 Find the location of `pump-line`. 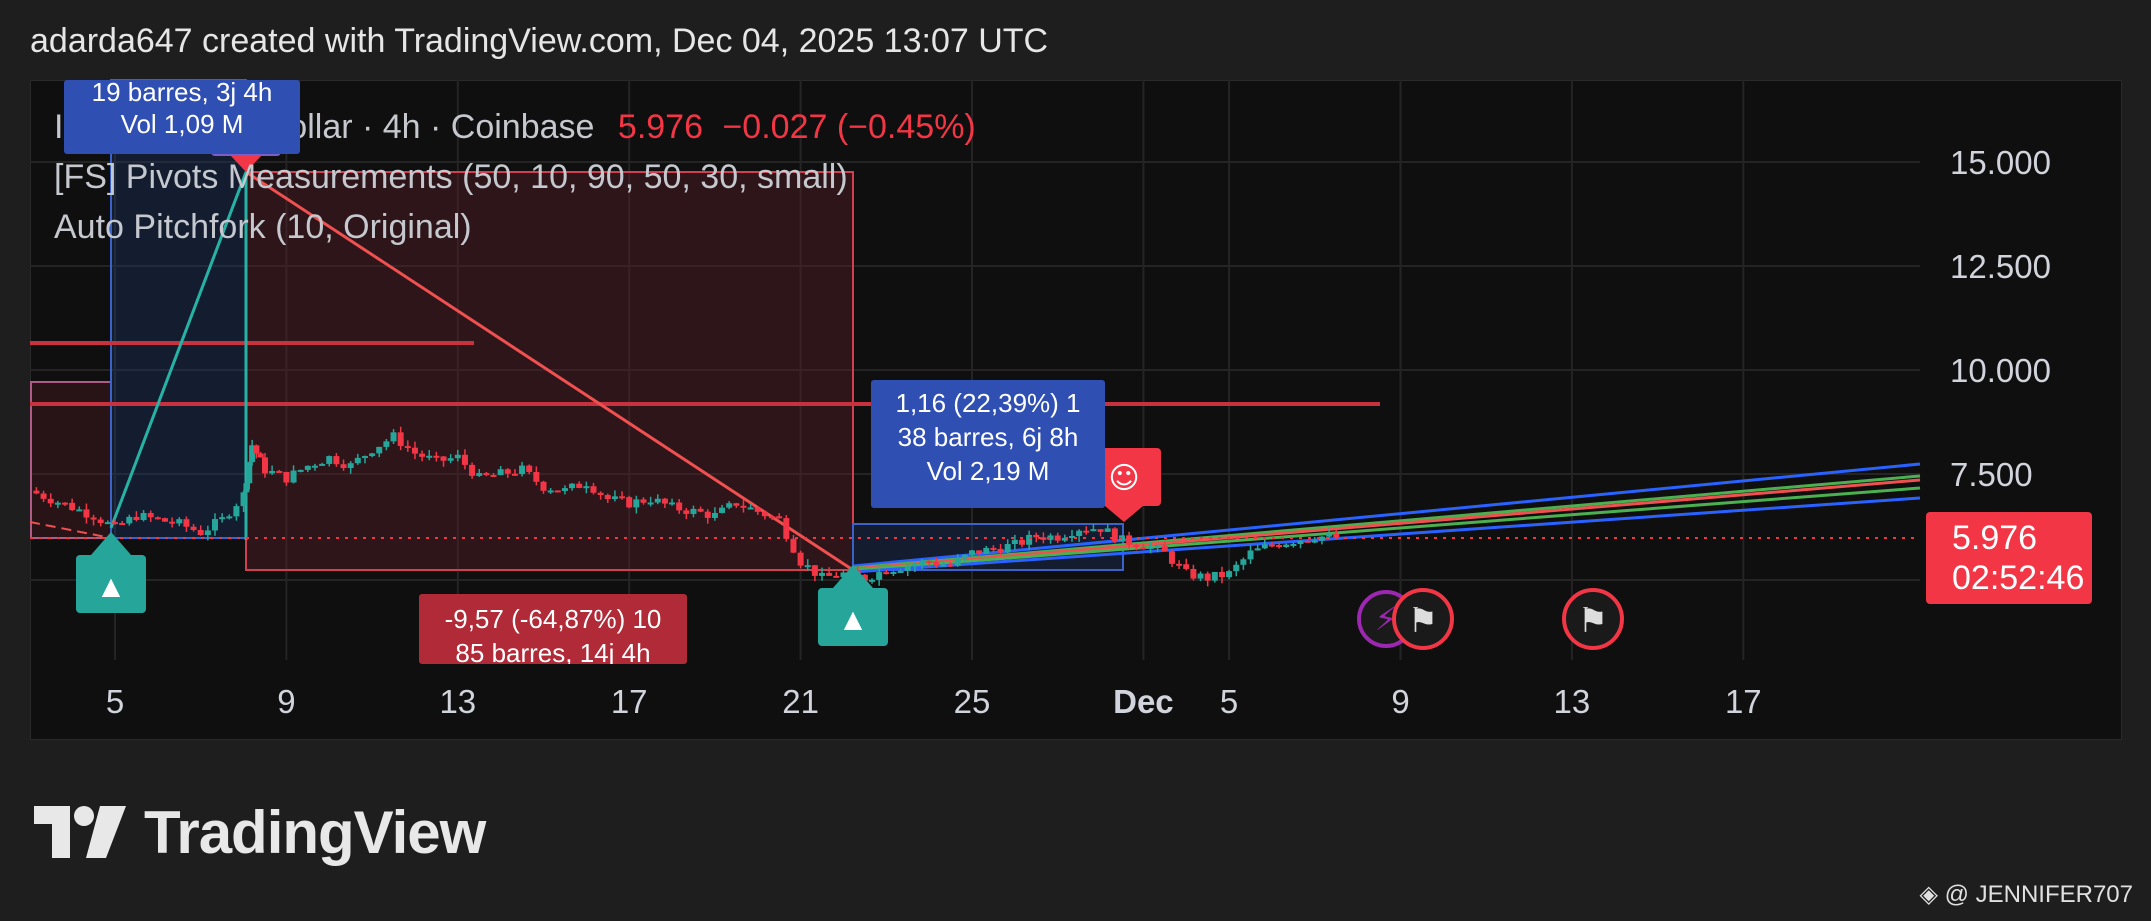

pump-line is located at coordinates (178, 350).